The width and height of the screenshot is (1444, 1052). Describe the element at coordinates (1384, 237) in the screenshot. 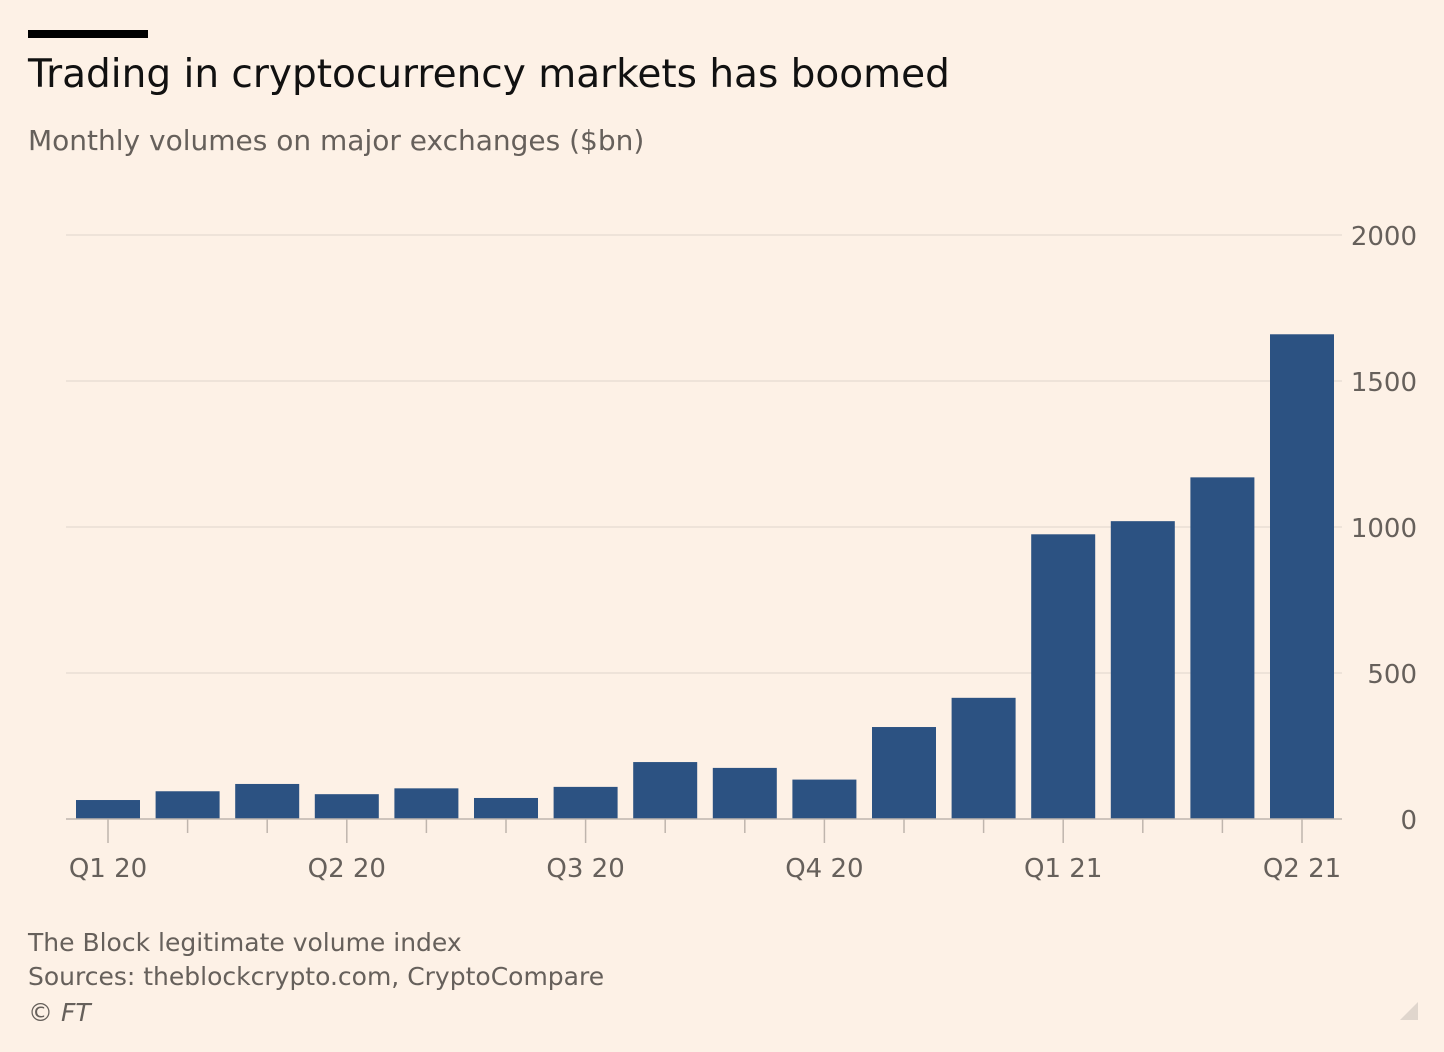

I see `y-tick-label: 2000` at that location.